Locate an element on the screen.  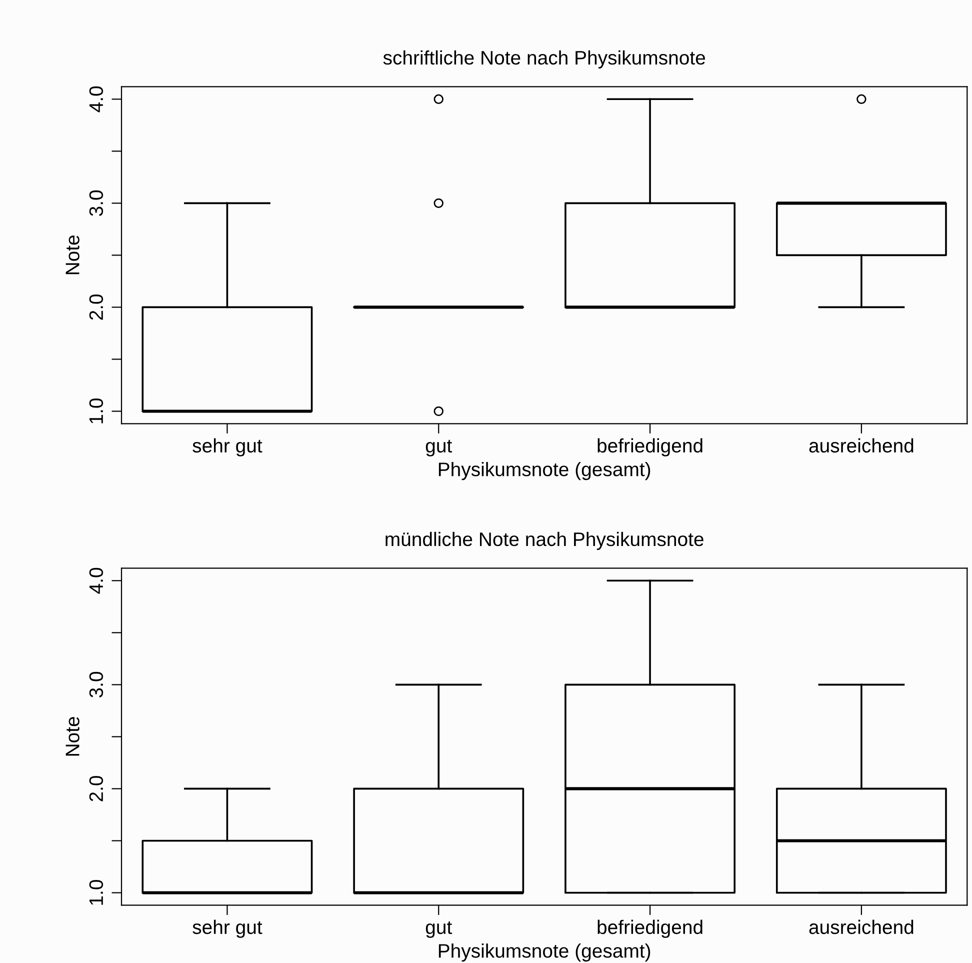
chart-title: schriftliche Note nach Physikumsnote is located at coordinates (544, 59).